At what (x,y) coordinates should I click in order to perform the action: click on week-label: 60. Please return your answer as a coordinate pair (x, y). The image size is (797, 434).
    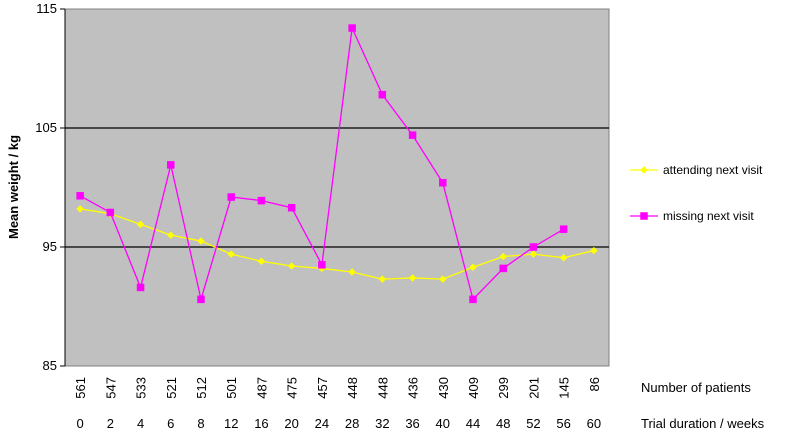
    Looking at the image, I should click on (594, 423).